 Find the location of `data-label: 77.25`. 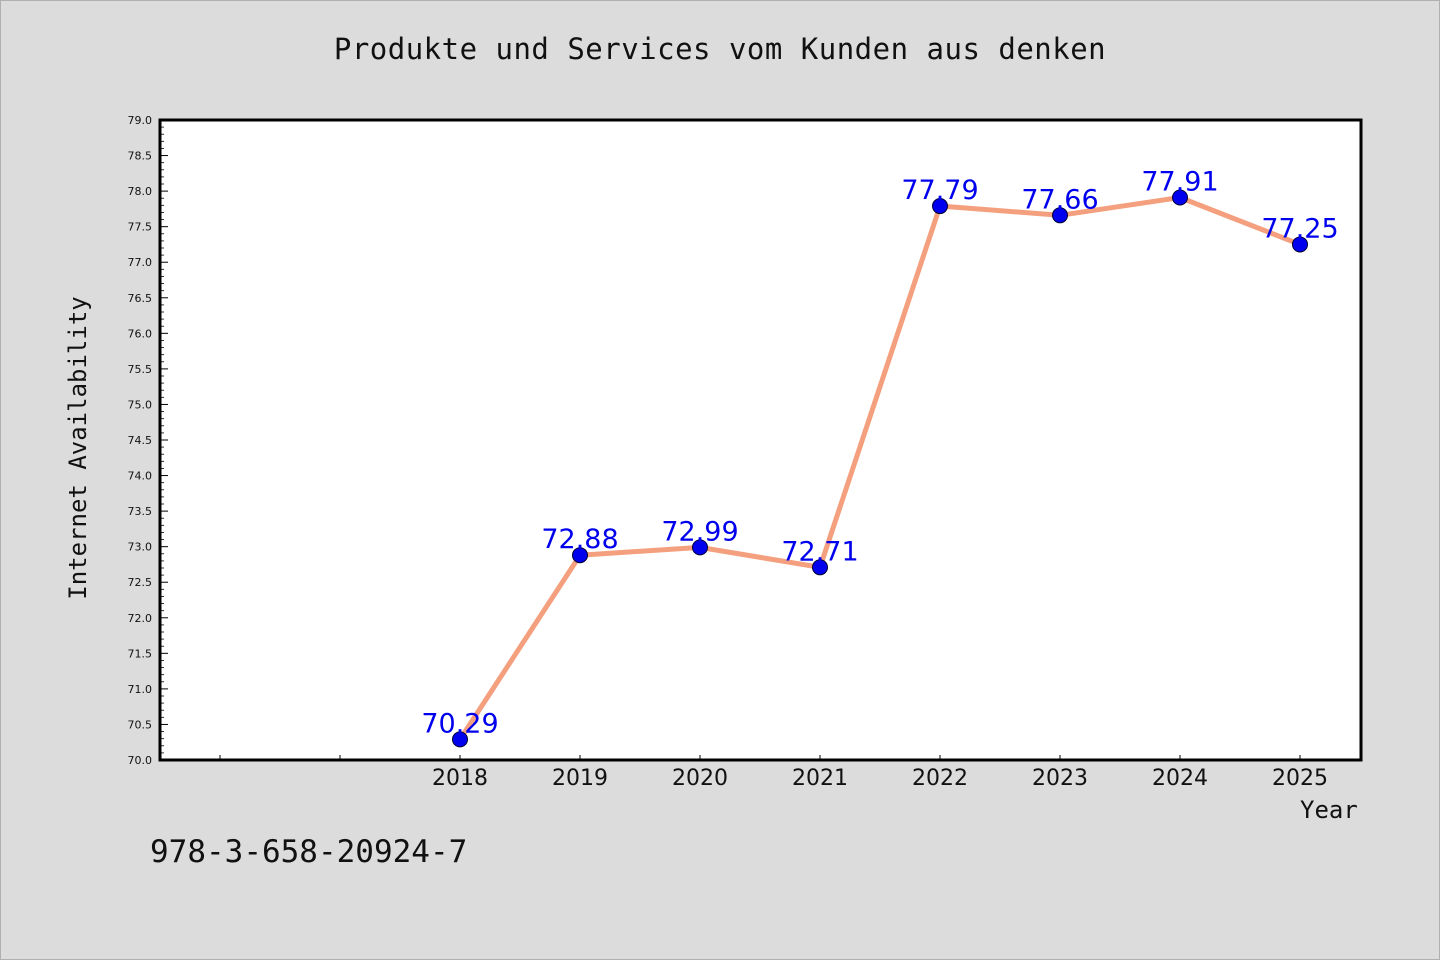

data-label: 77.25 is located at coordinates (1299, 228).